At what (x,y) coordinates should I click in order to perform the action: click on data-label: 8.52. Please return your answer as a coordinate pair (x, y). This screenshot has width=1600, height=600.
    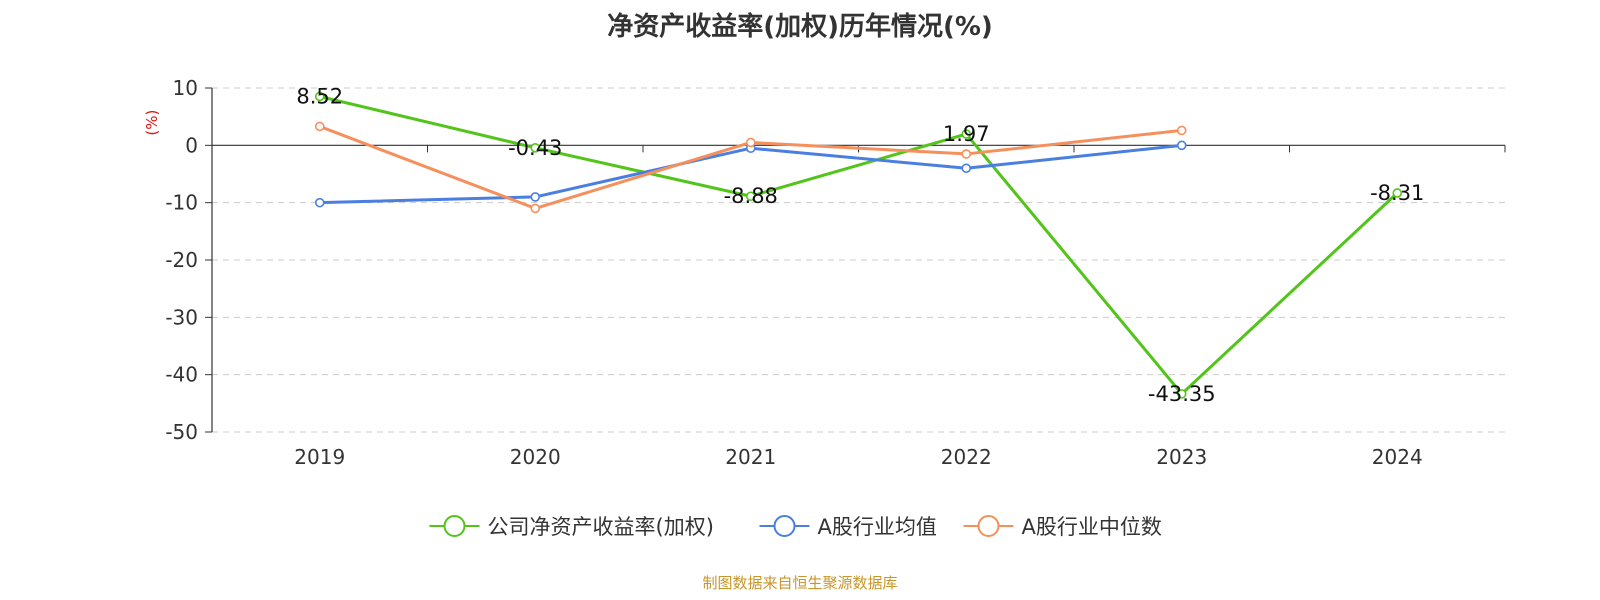
    Looking at the image, I should click on (319, 96).